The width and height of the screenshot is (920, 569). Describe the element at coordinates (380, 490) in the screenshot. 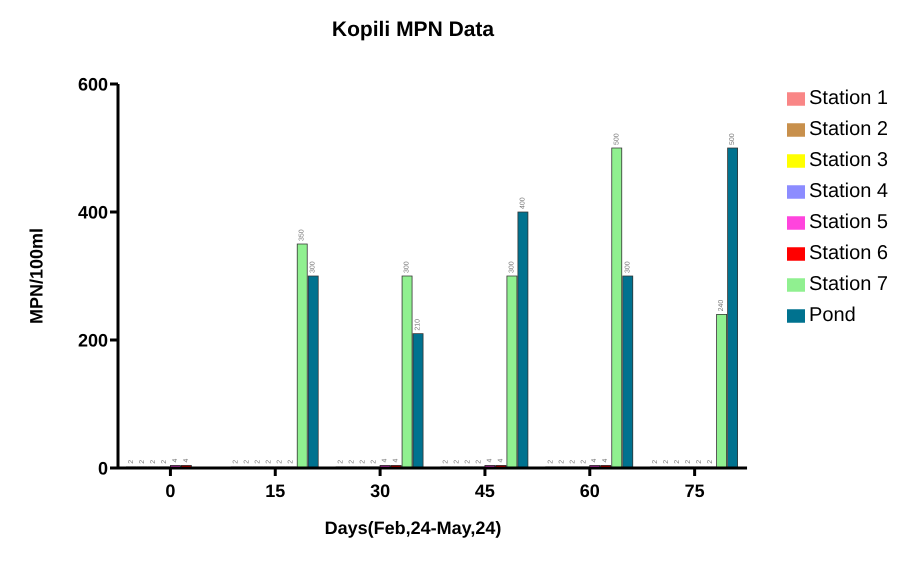

I see `x-tick-label: 30` at that location.